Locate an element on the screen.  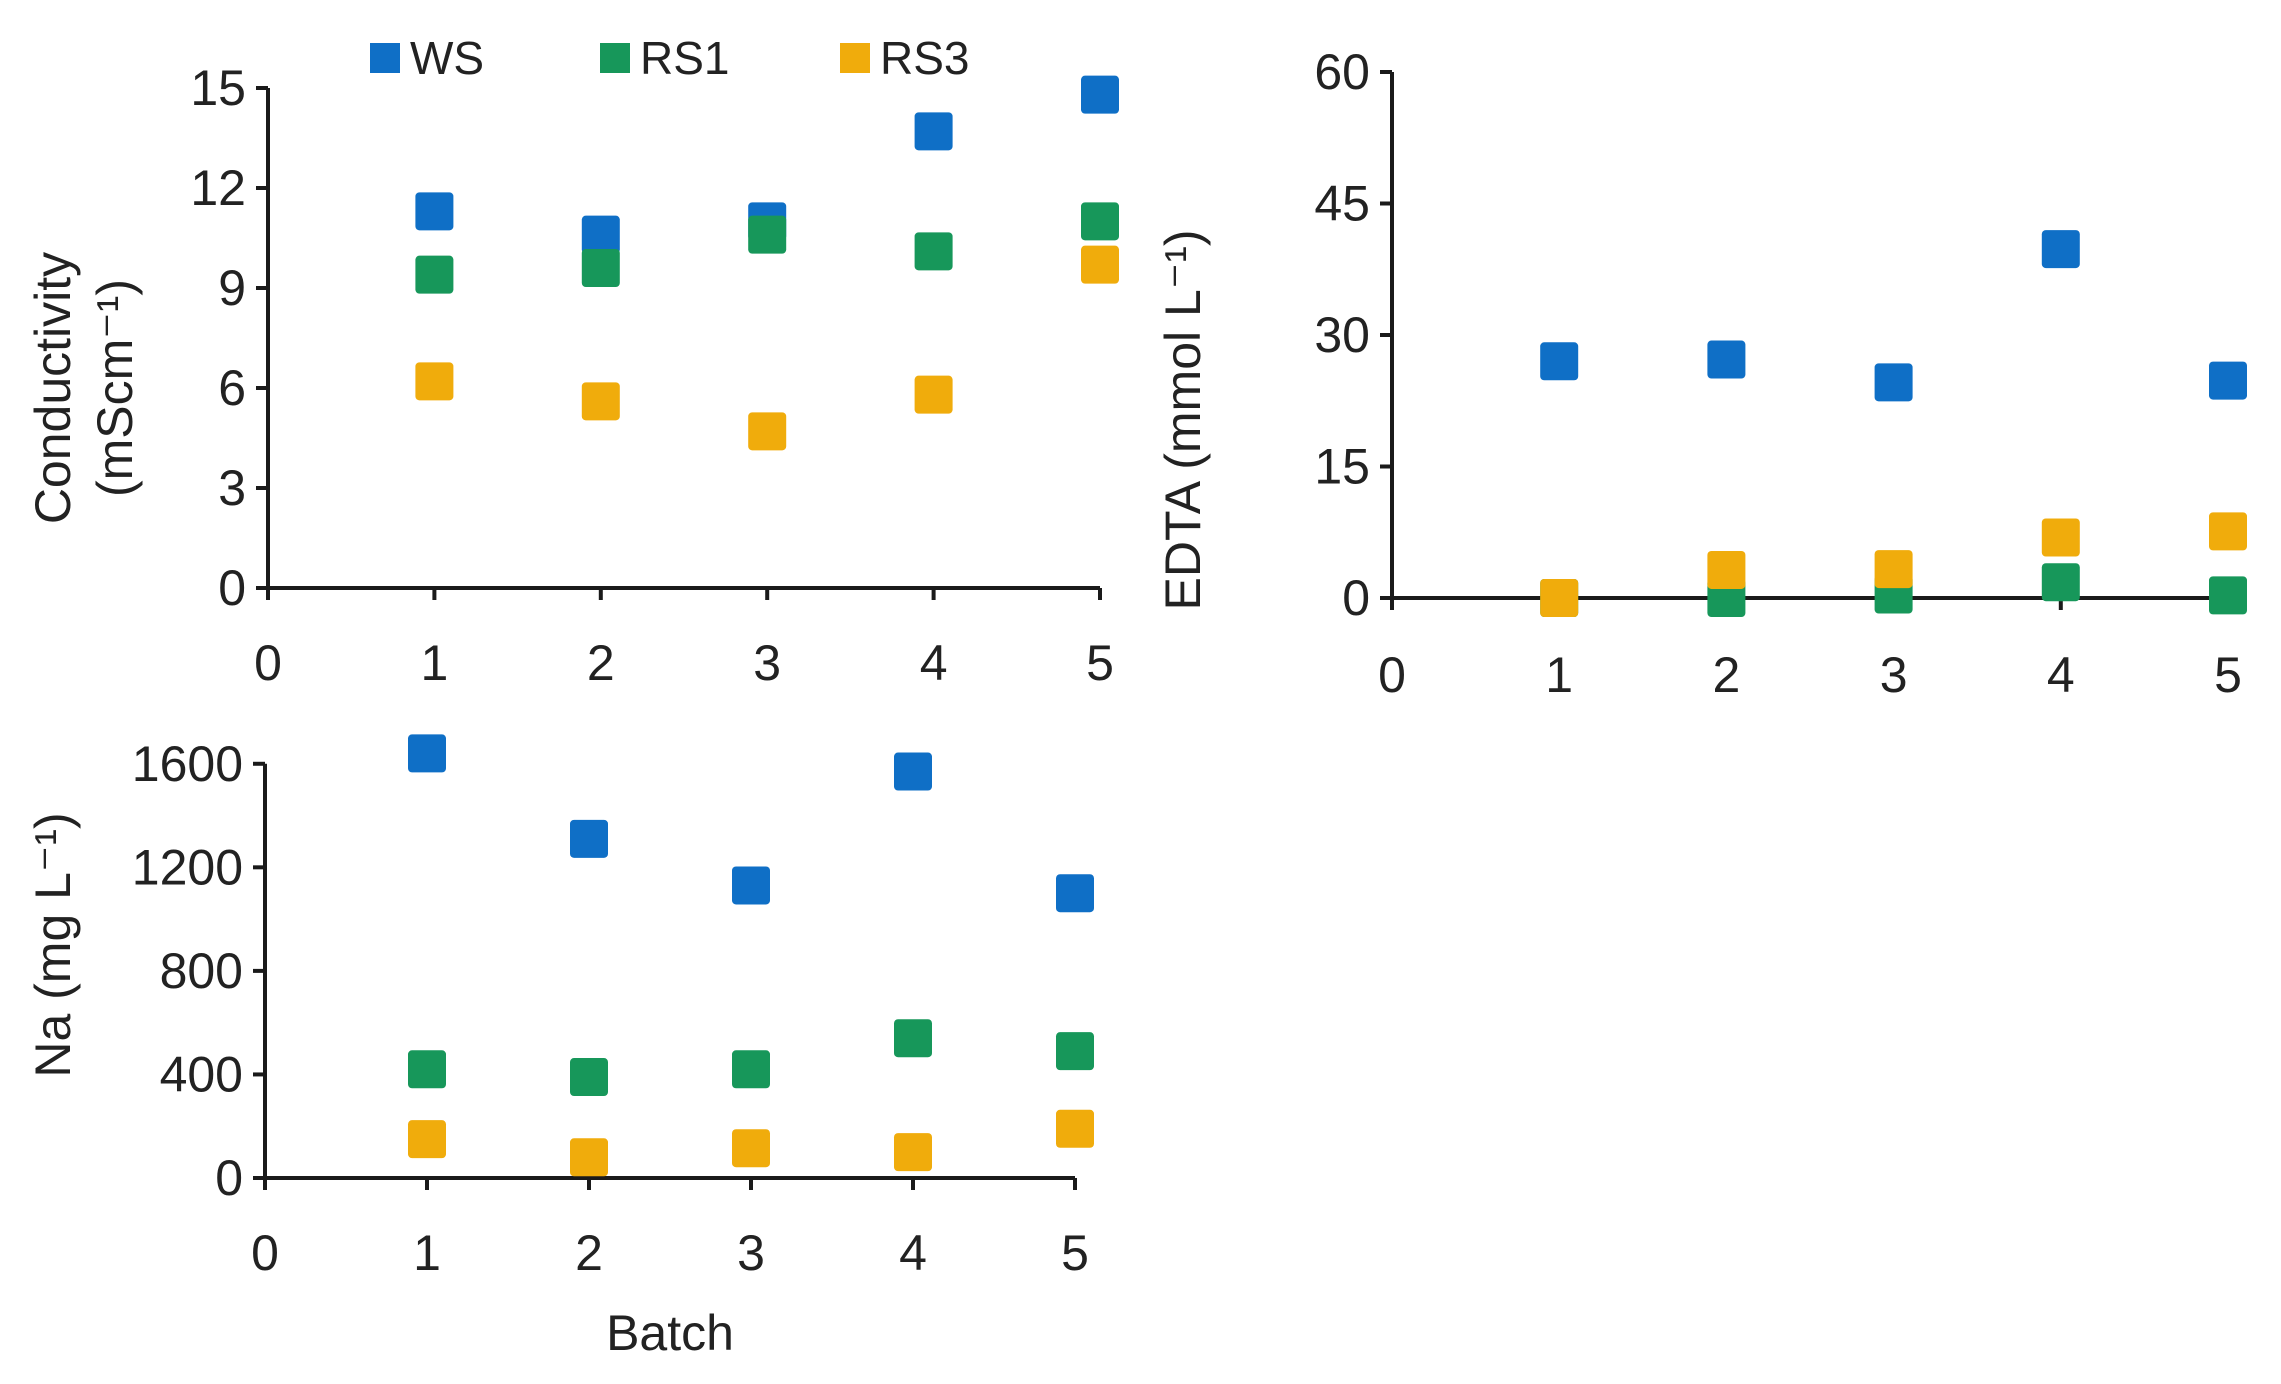
y-tick-label: 1600 is located at coordinates (187, 764).